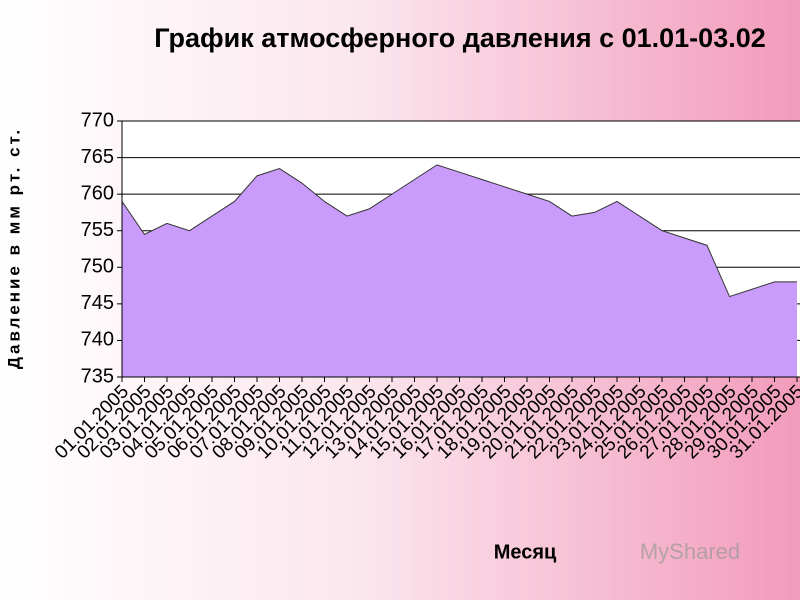 The width and height of the screenshot is (800, 600). I want to click on y-tick-label: 770, so click(97, 120).